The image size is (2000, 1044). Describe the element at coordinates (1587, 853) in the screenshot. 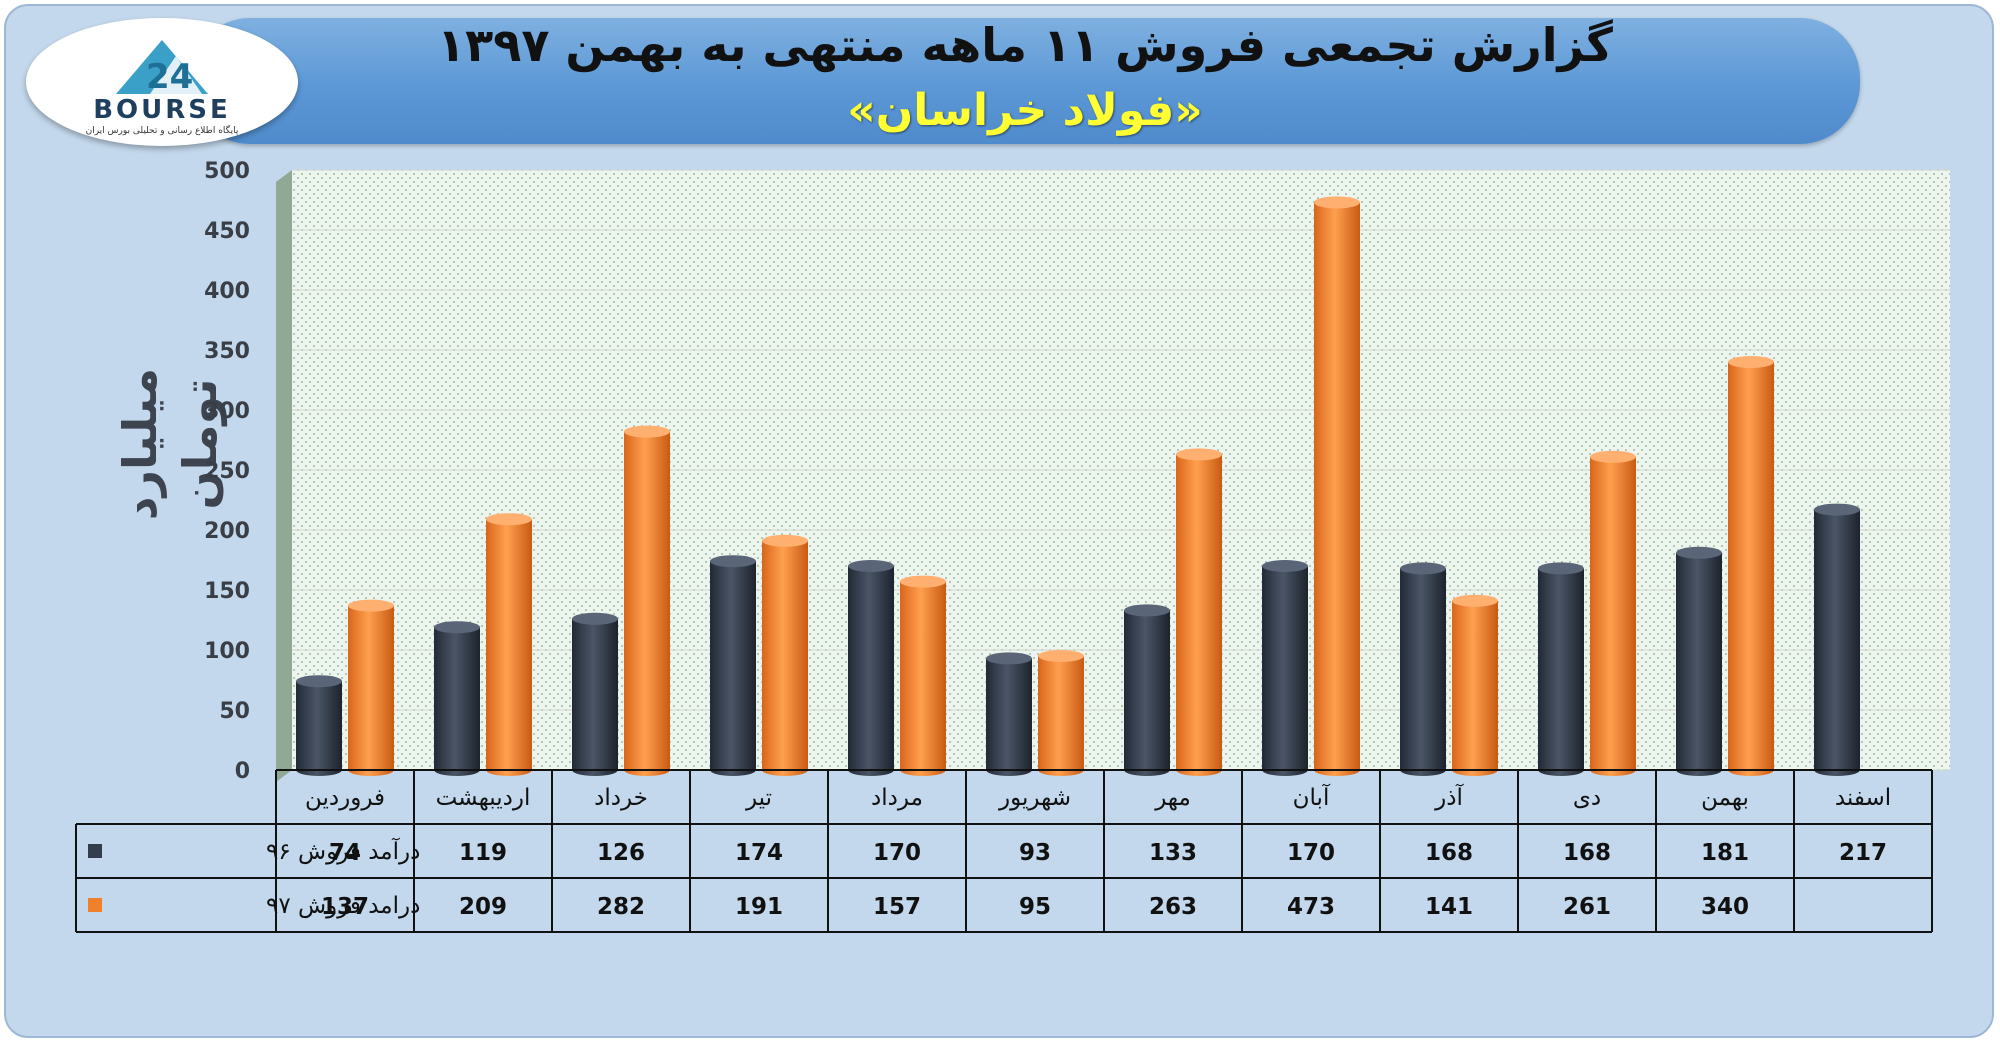

I see `data-label: 168` at that location.